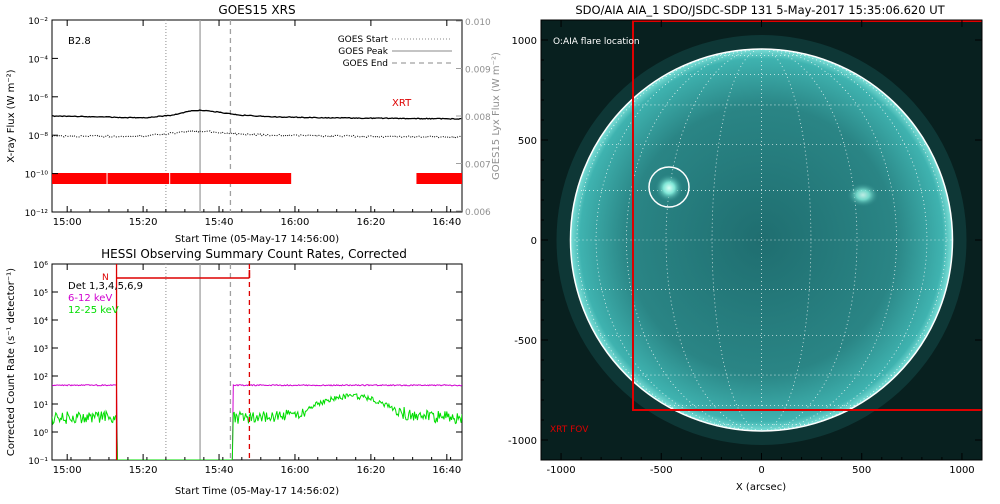  What do you see at coordinates (143, 470) in the screenshot?
I see `hessi-xtick-label: 15:20` at bounding box center [143, 470].